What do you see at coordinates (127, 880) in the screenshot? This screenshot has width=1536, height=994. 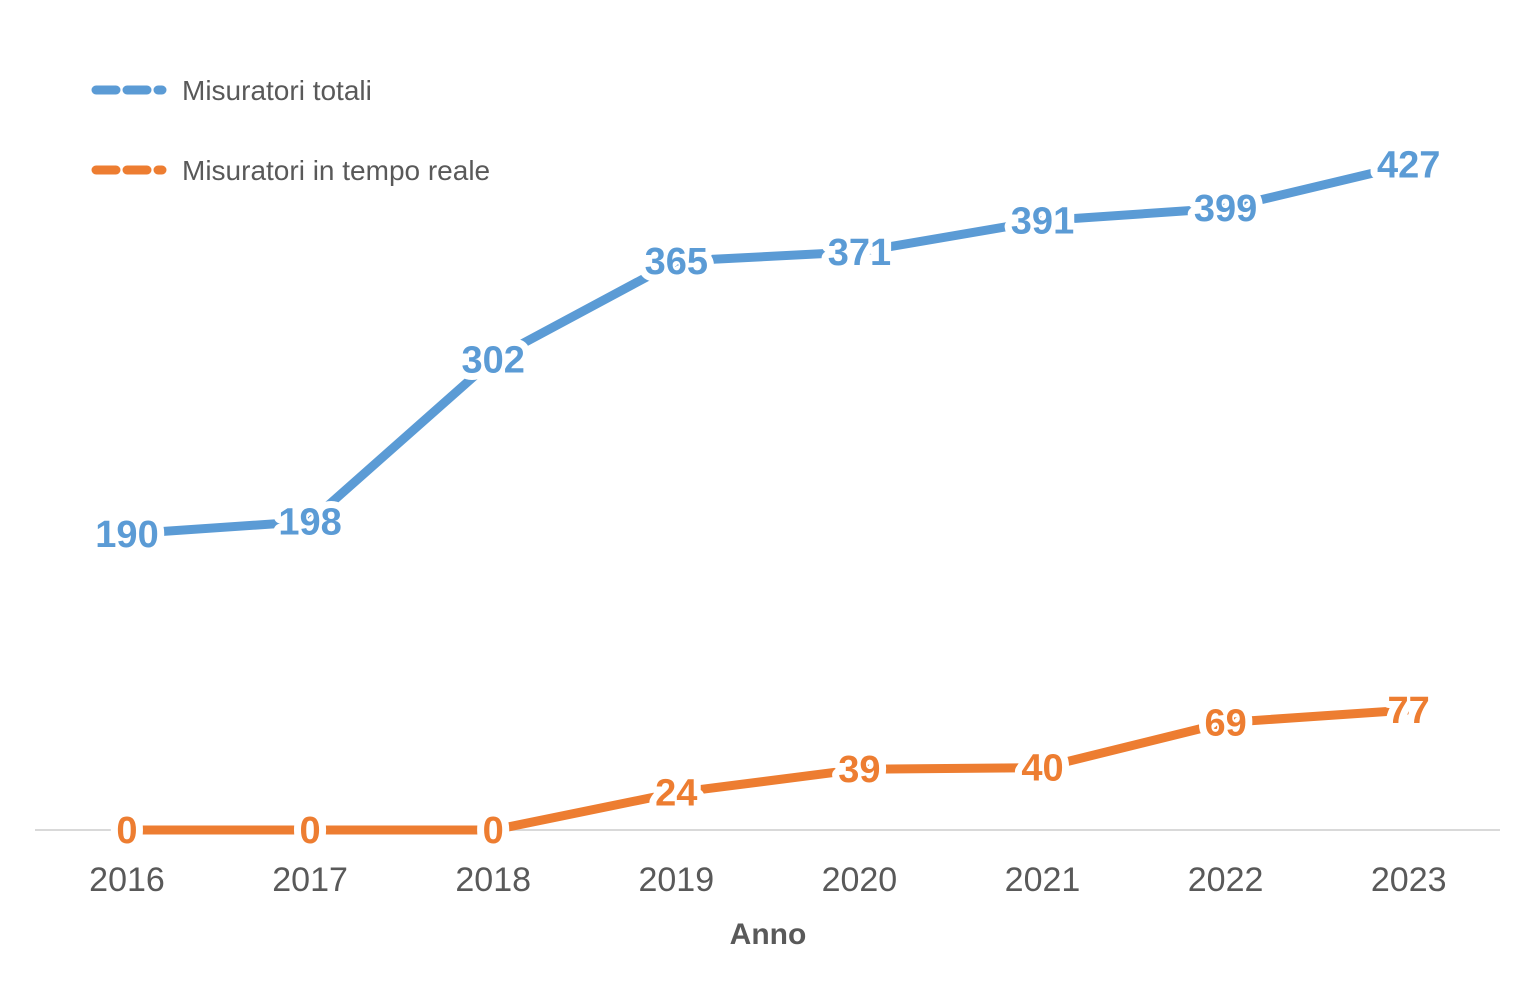 I see `x-tick-label: 2016` at bounding box center [127, 880].